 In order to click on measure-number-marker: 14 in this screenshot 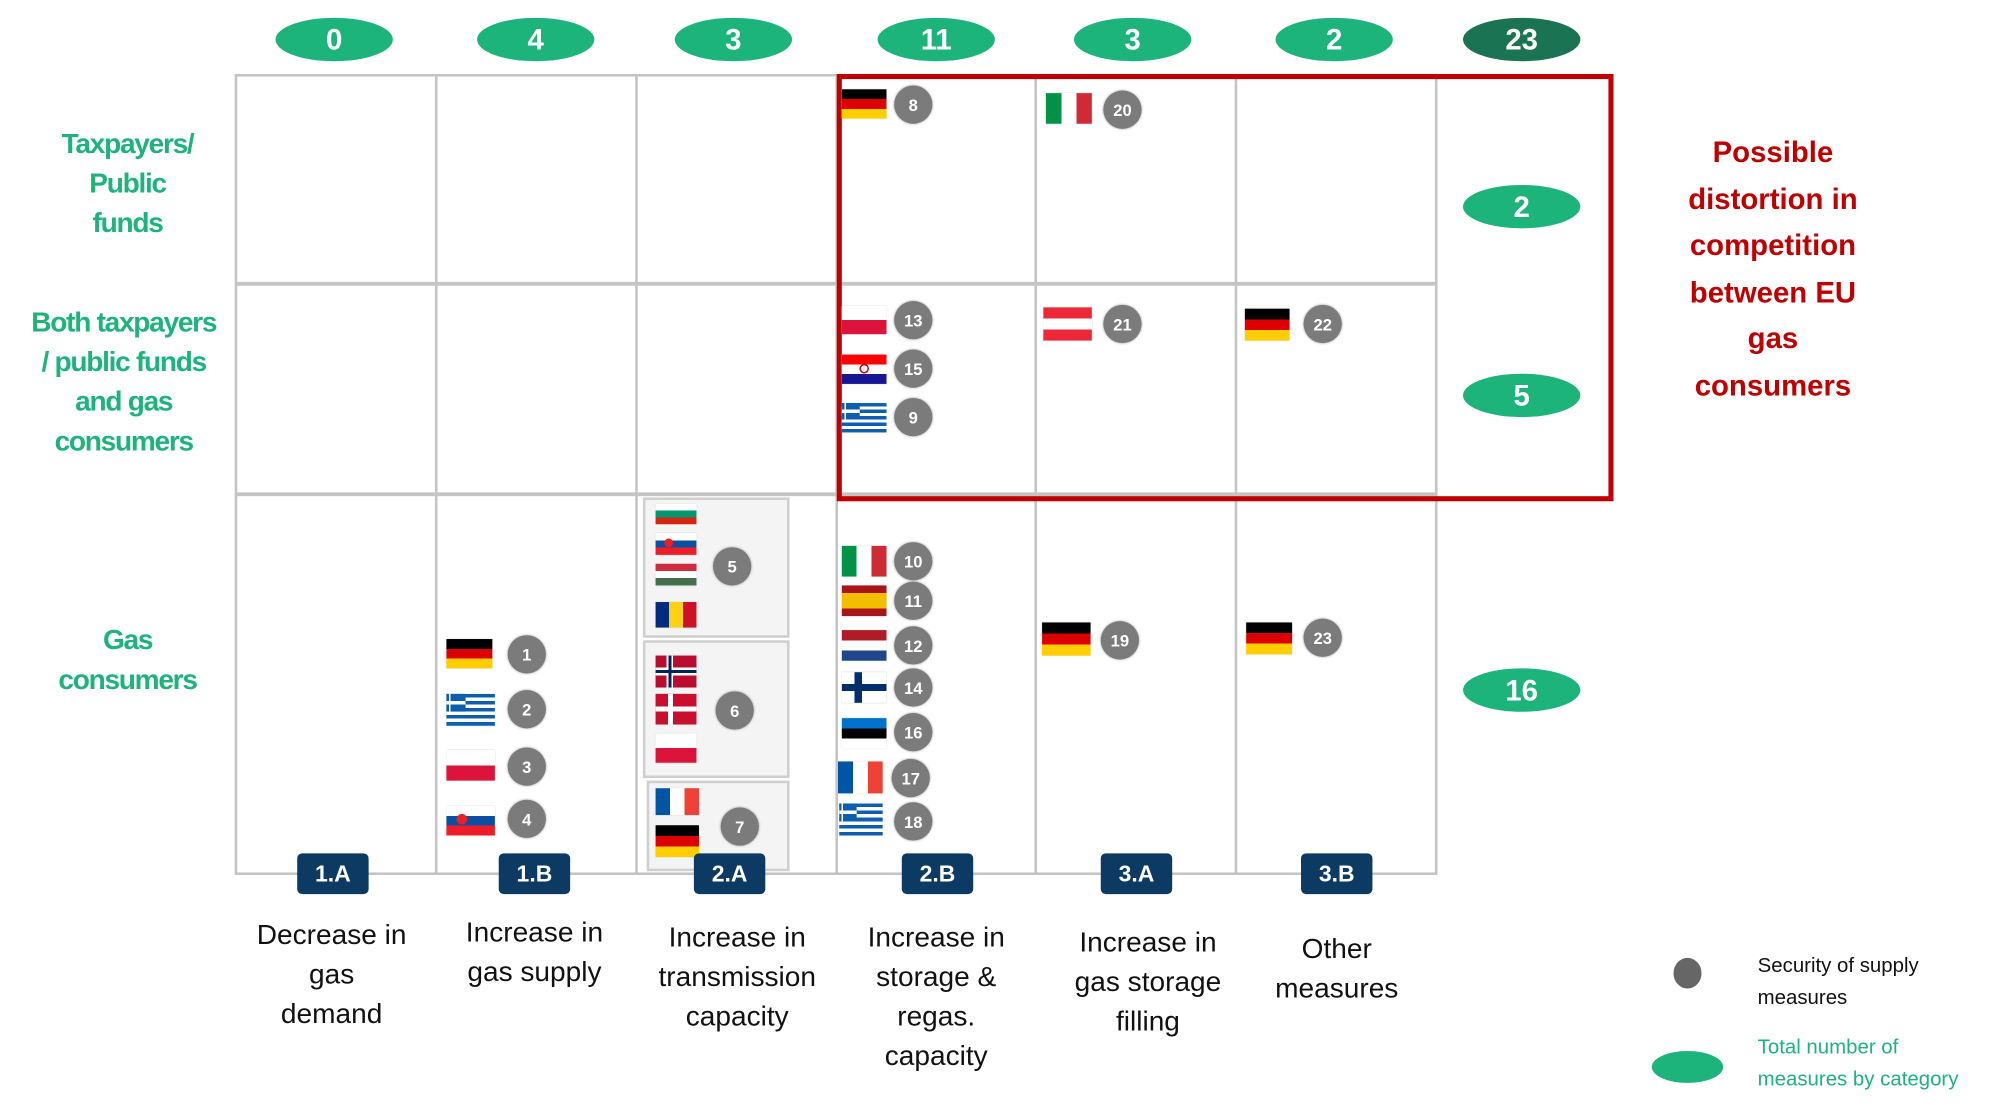, I will do `click(913, 687)`.